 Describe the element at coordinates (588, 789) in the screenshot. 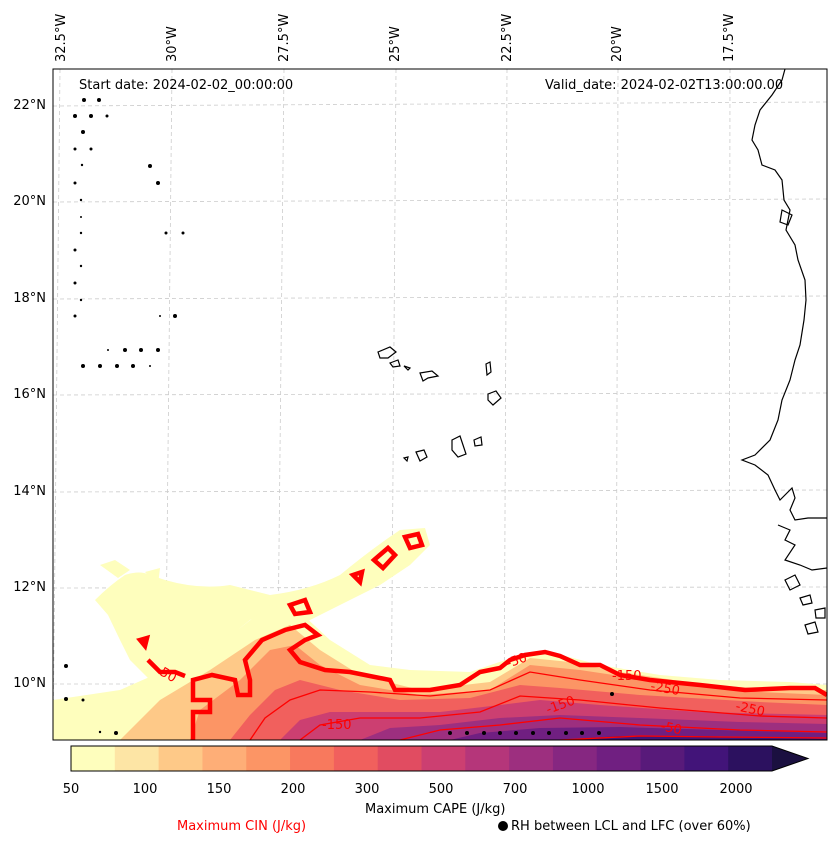

I see `colorbar-tick: 1000` at that location.